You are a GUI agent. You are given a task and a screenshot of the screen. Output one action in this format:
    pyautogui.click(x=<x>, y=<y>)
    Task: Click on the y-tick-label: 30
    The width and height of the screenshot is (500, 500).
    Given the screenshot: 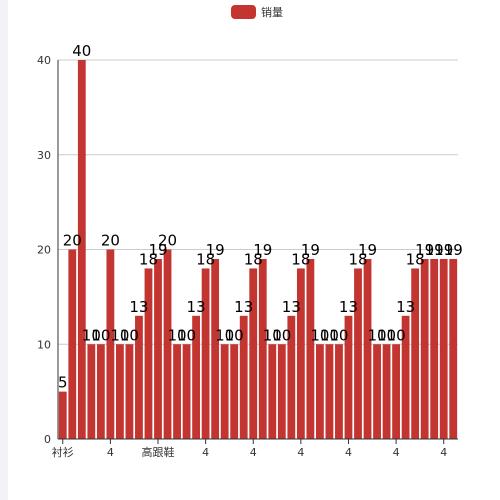 What is the action you would take?
    pyautogui.click(x=44, y=155)
    